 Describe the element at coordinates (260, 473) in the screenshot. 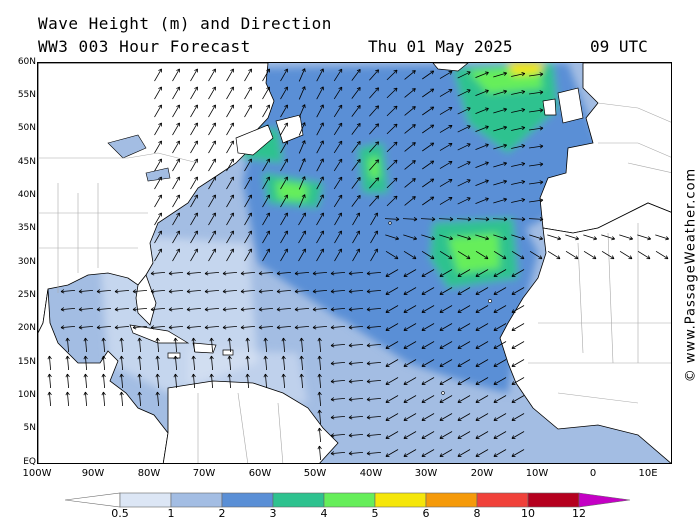

I see `lon-label-60w: 60W` at that location.